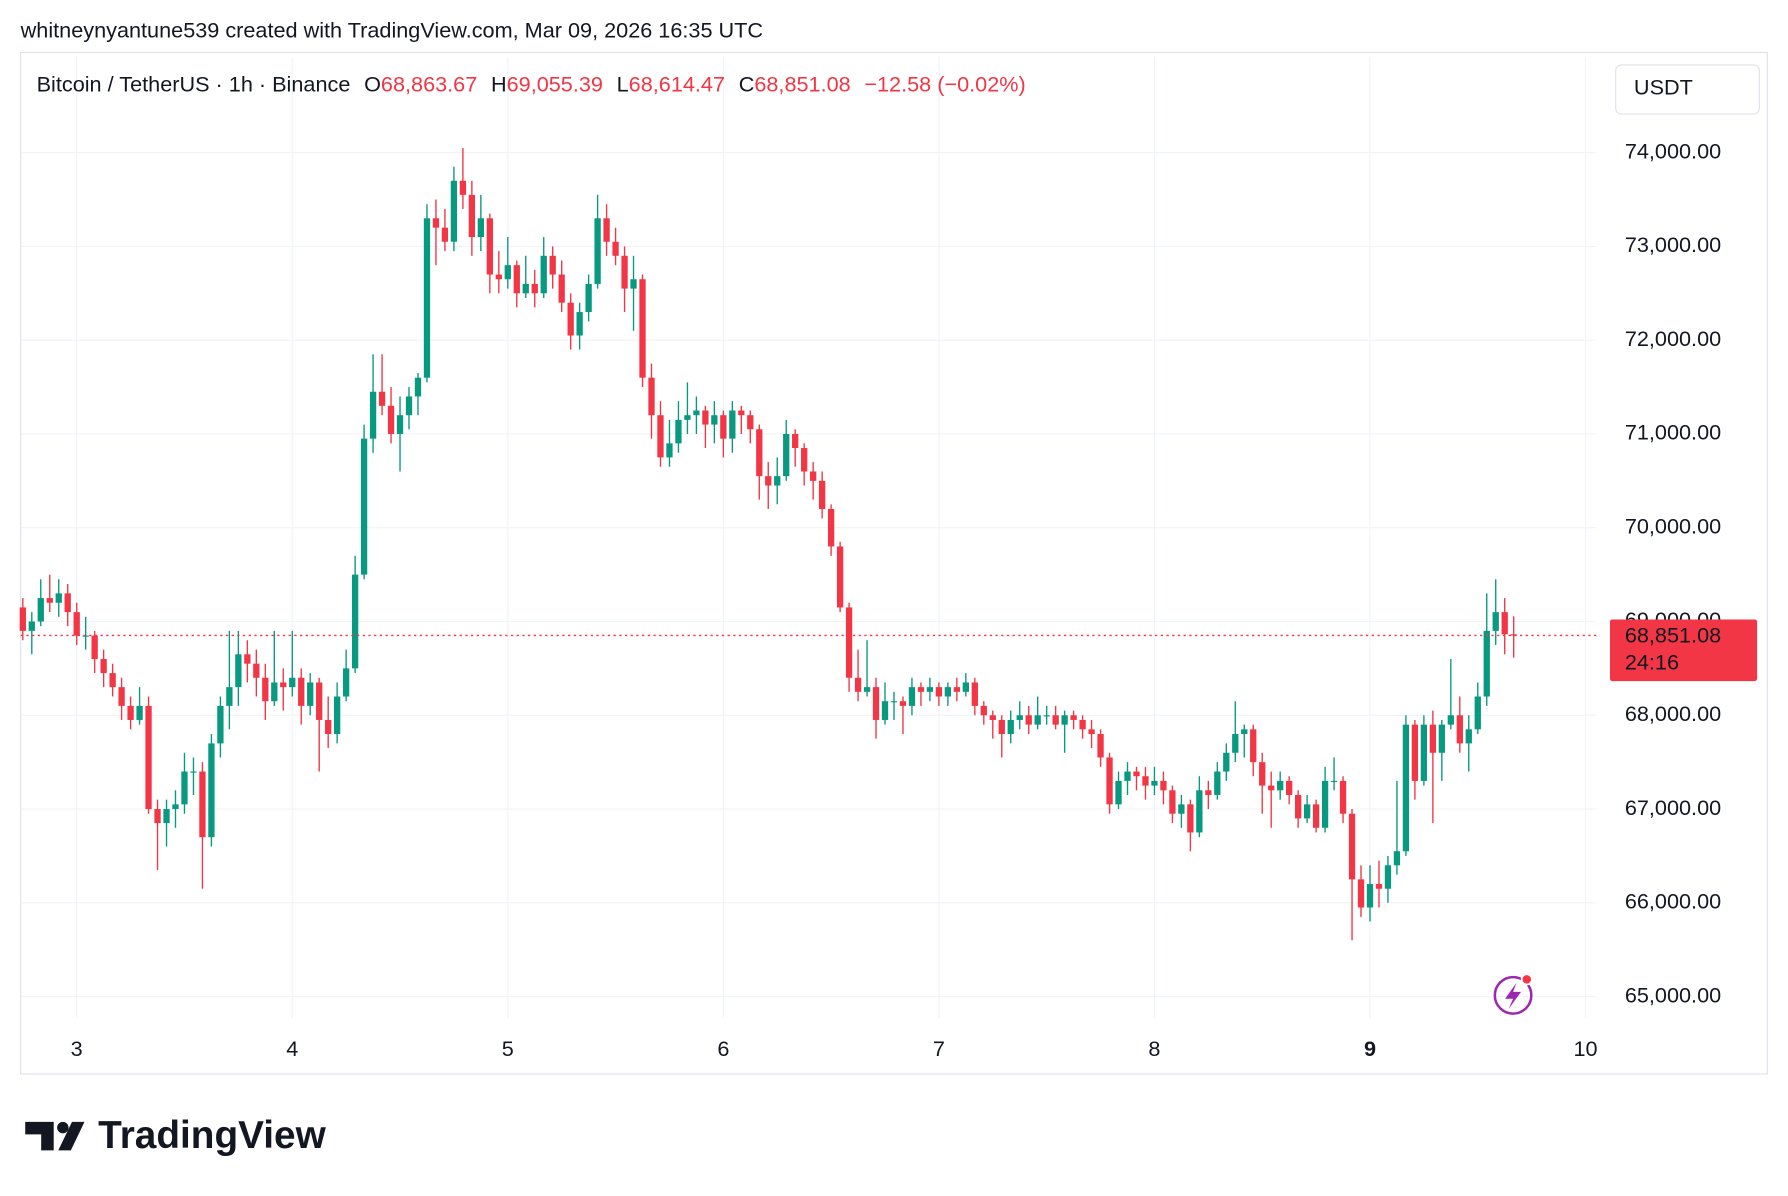  What do you see at coordinates (77, 1048) in the screenshot?
I see `x-tick-label: 3` at bounding box center [77, 1048].